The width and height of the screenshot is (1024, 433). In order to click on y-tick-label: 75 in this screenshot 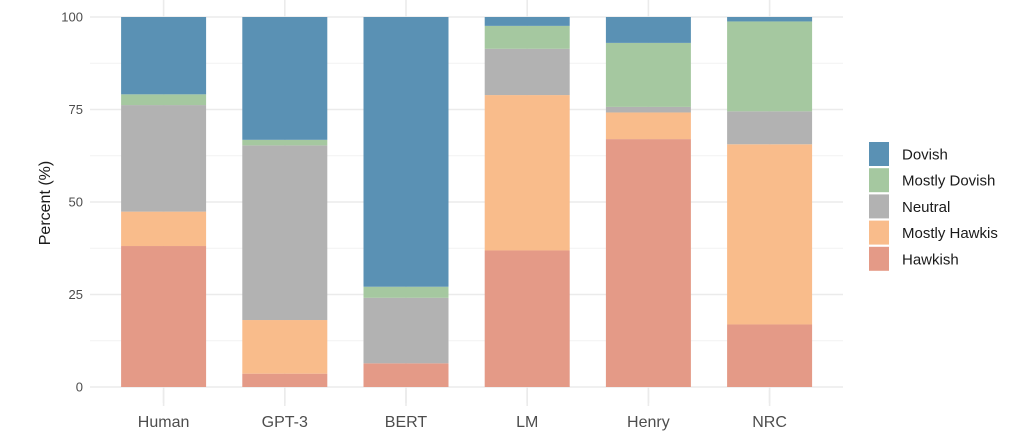, I will do `click(76, 109)`.